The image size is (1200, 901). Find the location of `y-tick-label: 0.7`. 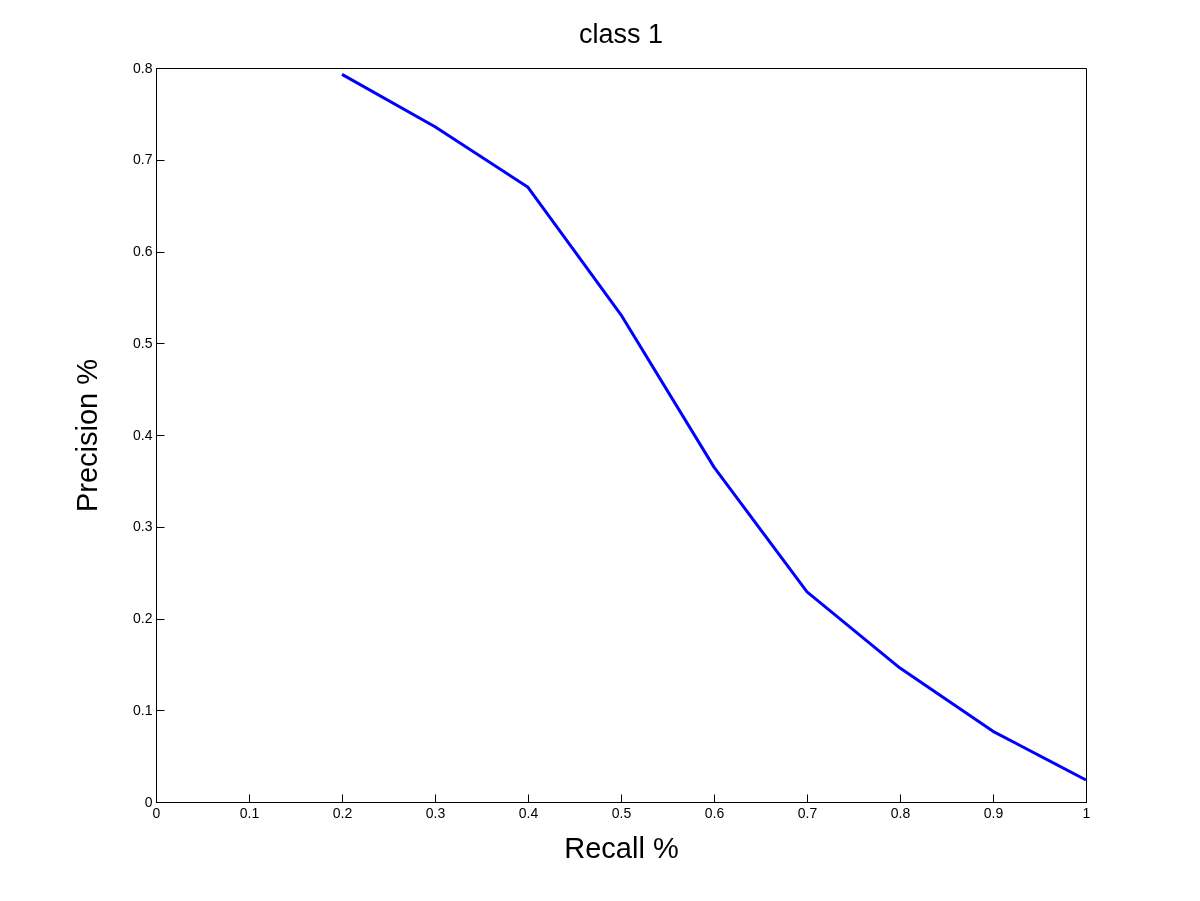

y-tick-label: 0.7 is located at coordinates (143, 159).